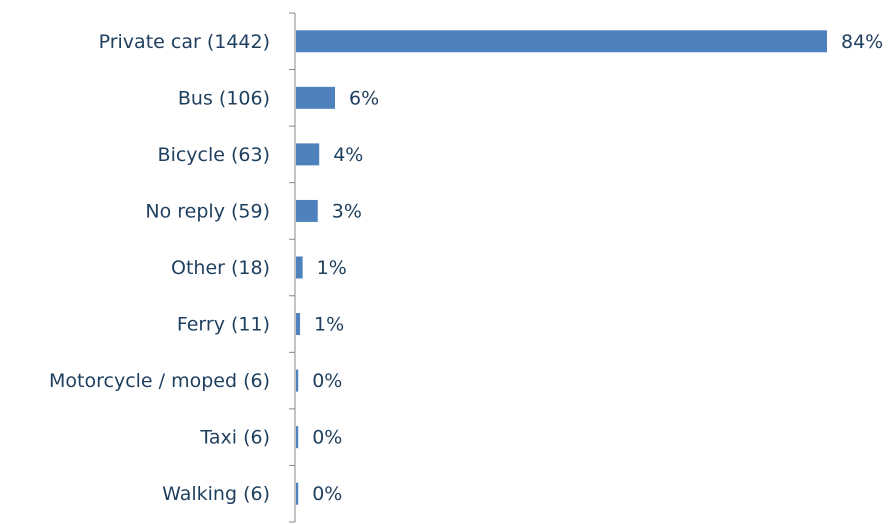  What do you see at coordinates (220, 268) in the screenshot?
I see `category-label: Other (18)` at bounding box center [220, 268].